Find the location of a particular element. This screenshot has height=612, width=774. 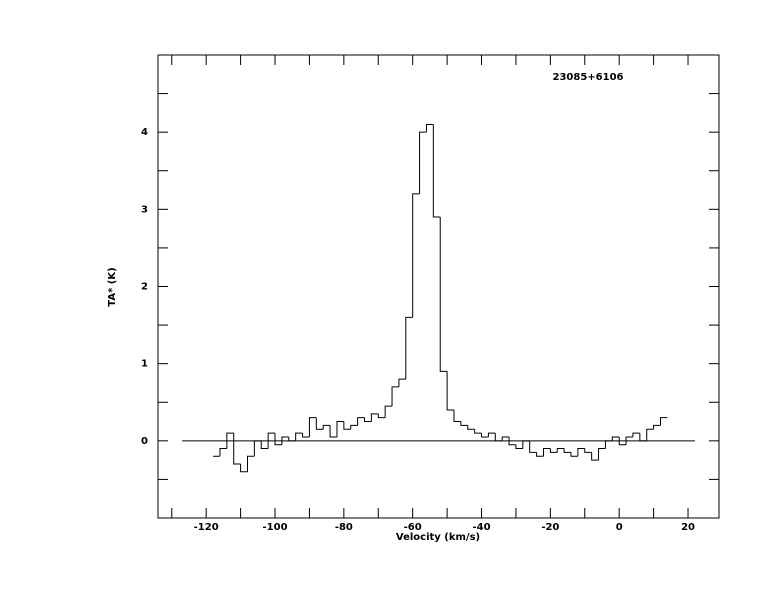

x-tick-label: -120 is located at coordinates (206, 527).